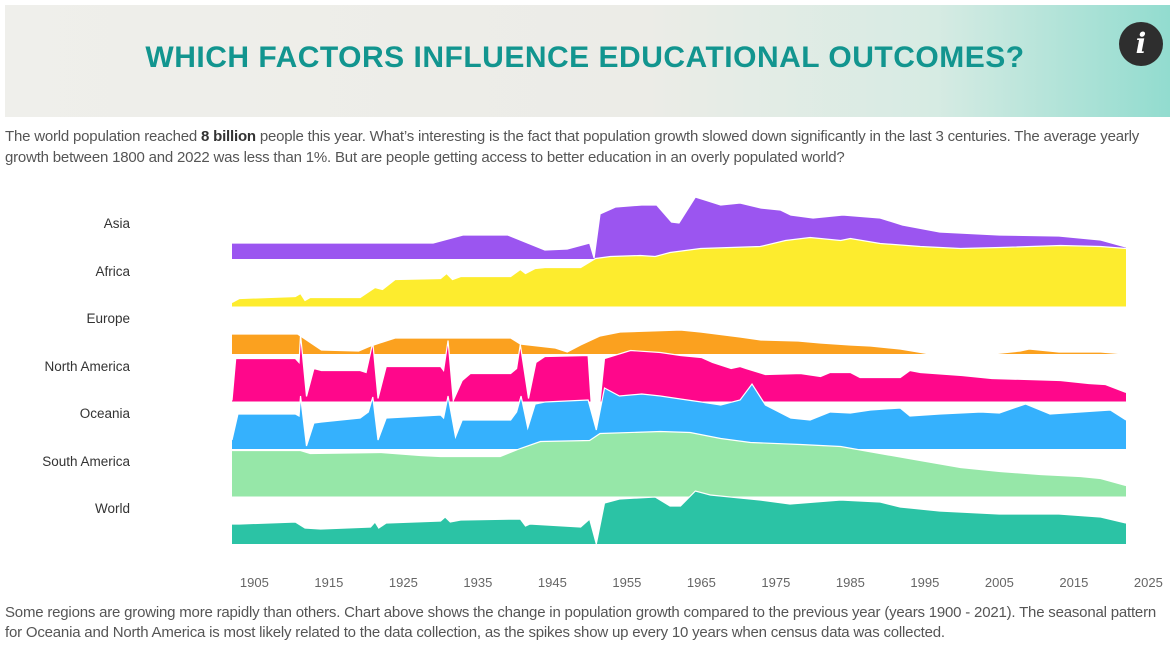 This screenshot has width=1175, height=669. I want to click on info-icon: i, so click(1141, 44).